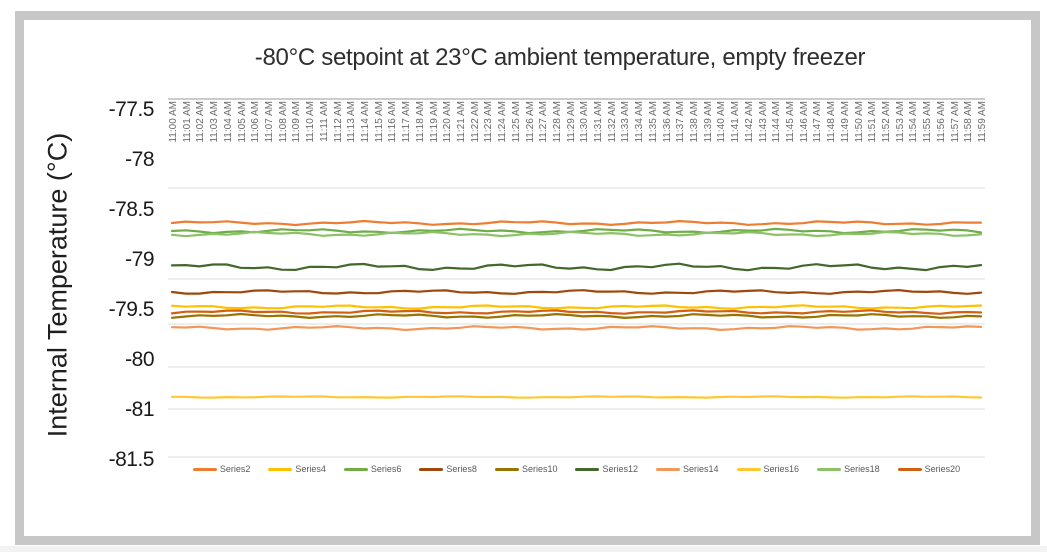 The image size is (1047, 552). What do you see at coordinates (873, 122) in the screenshot?
I see `x-tick-label: 11:51 AM` at bounding box center [873, 122].